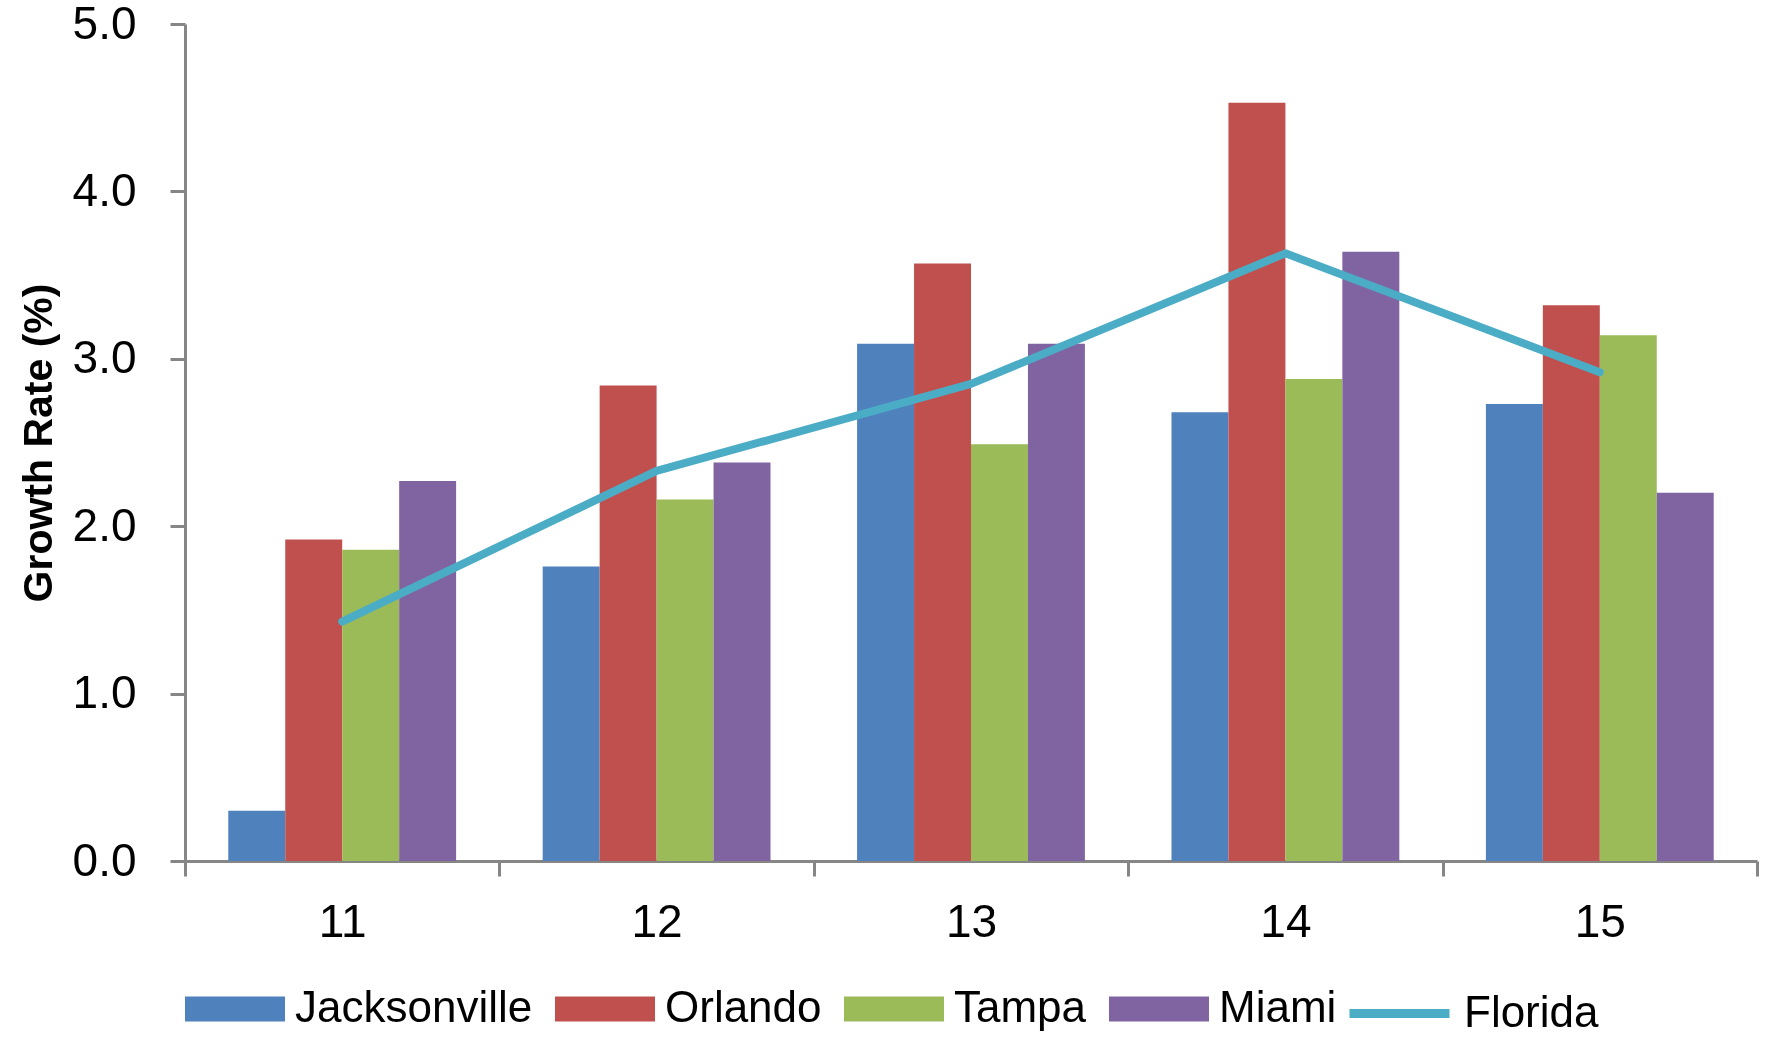 This screenshot has width=1773, height=1045. What do you see at coordinates (37, 443) in the screenshot?
I see `y-axis-title: Growth Rate (%)` at bounding box center [37, 443].